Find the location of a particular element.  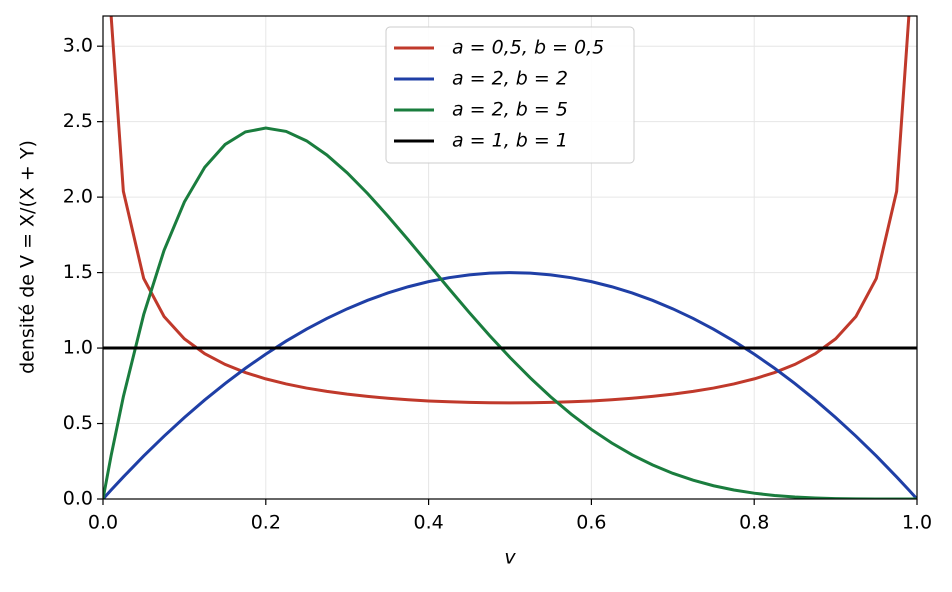

x-tick-label: 1.0 is located at coordinates (917, 523).